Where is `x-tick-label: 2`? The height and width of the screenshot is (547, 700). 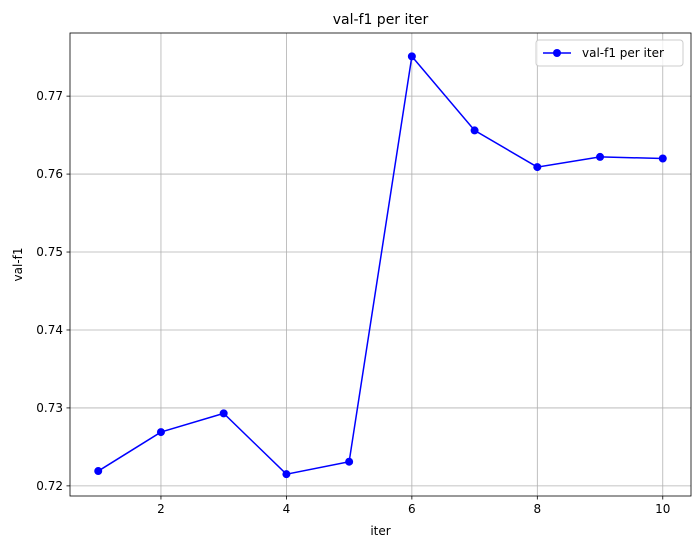
x-tick-label: 2 is located at coordinates (161, 509).